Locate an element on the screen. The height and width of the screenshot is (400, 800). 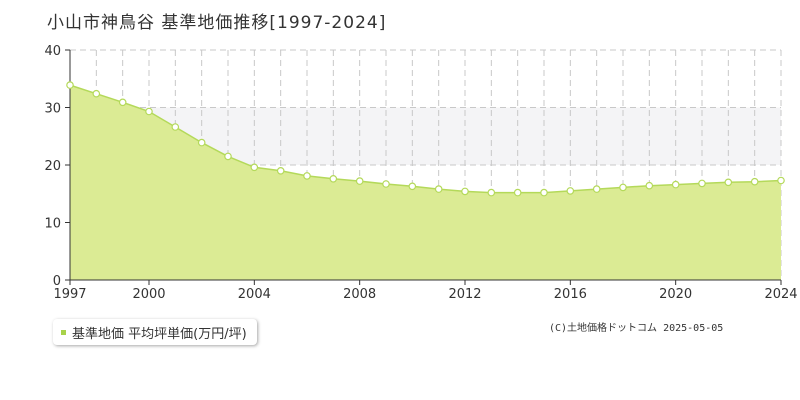
x-tick-label: 2000 is located at coordinates (148, 294).